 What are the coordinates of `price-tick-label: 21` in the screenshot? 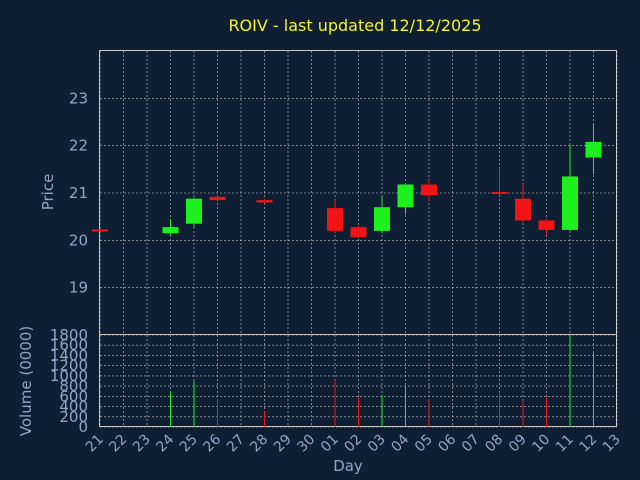 It's located at (78, 193).